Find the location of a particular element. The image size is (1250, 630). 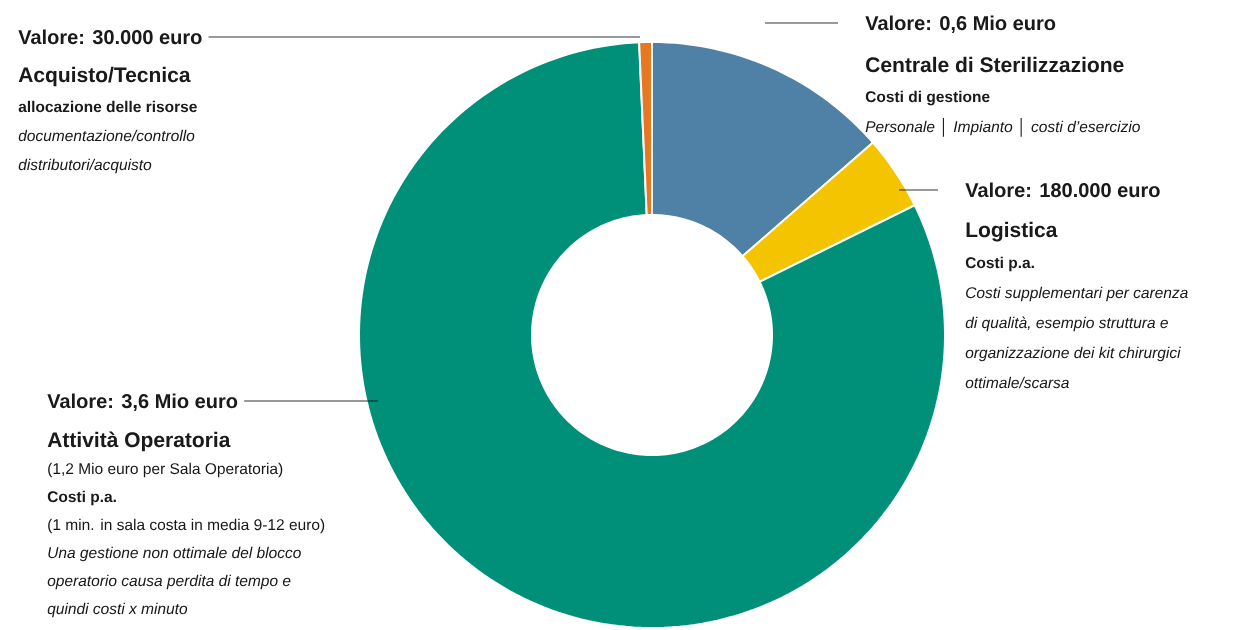

text: (1,2 Mio euro per Sala Operatoria) is located at coordinates (165, 470).